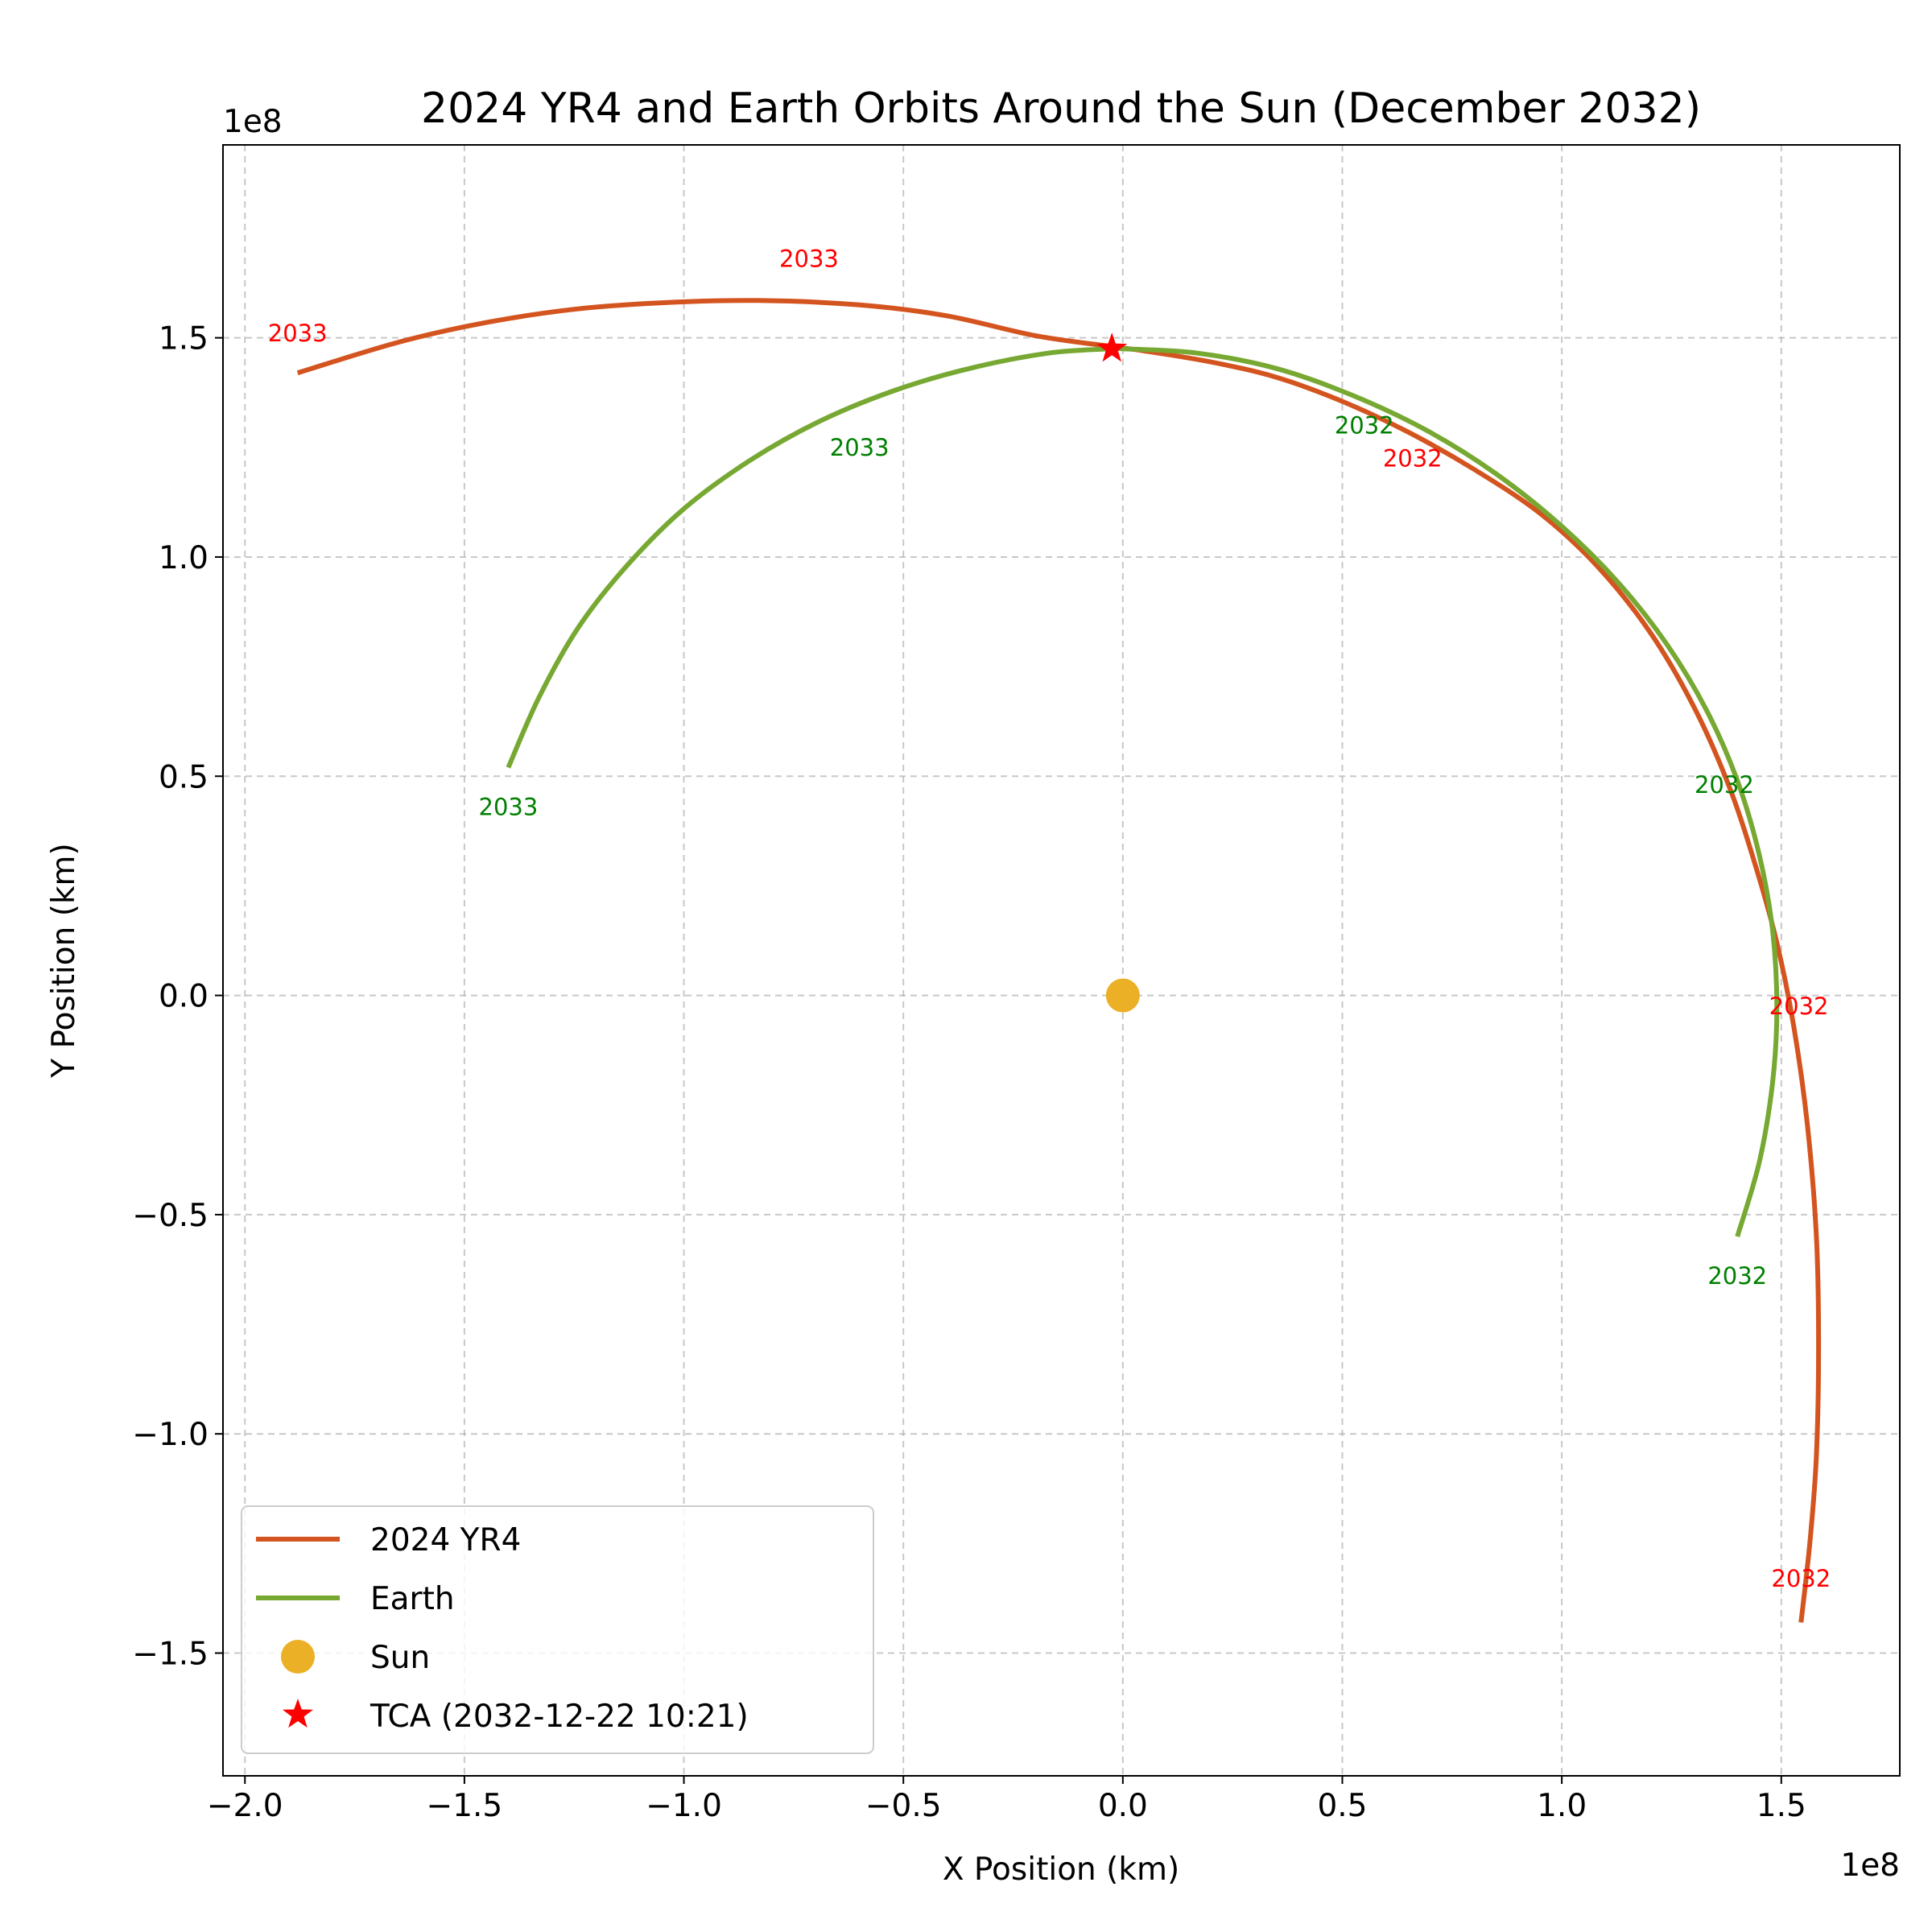 This screenshot has height=1932, width=1932. What do you see at coordinates (183, 558) in the screenshot?
I see `y-tick-label: 1.0` at bounding box center [183, 558].